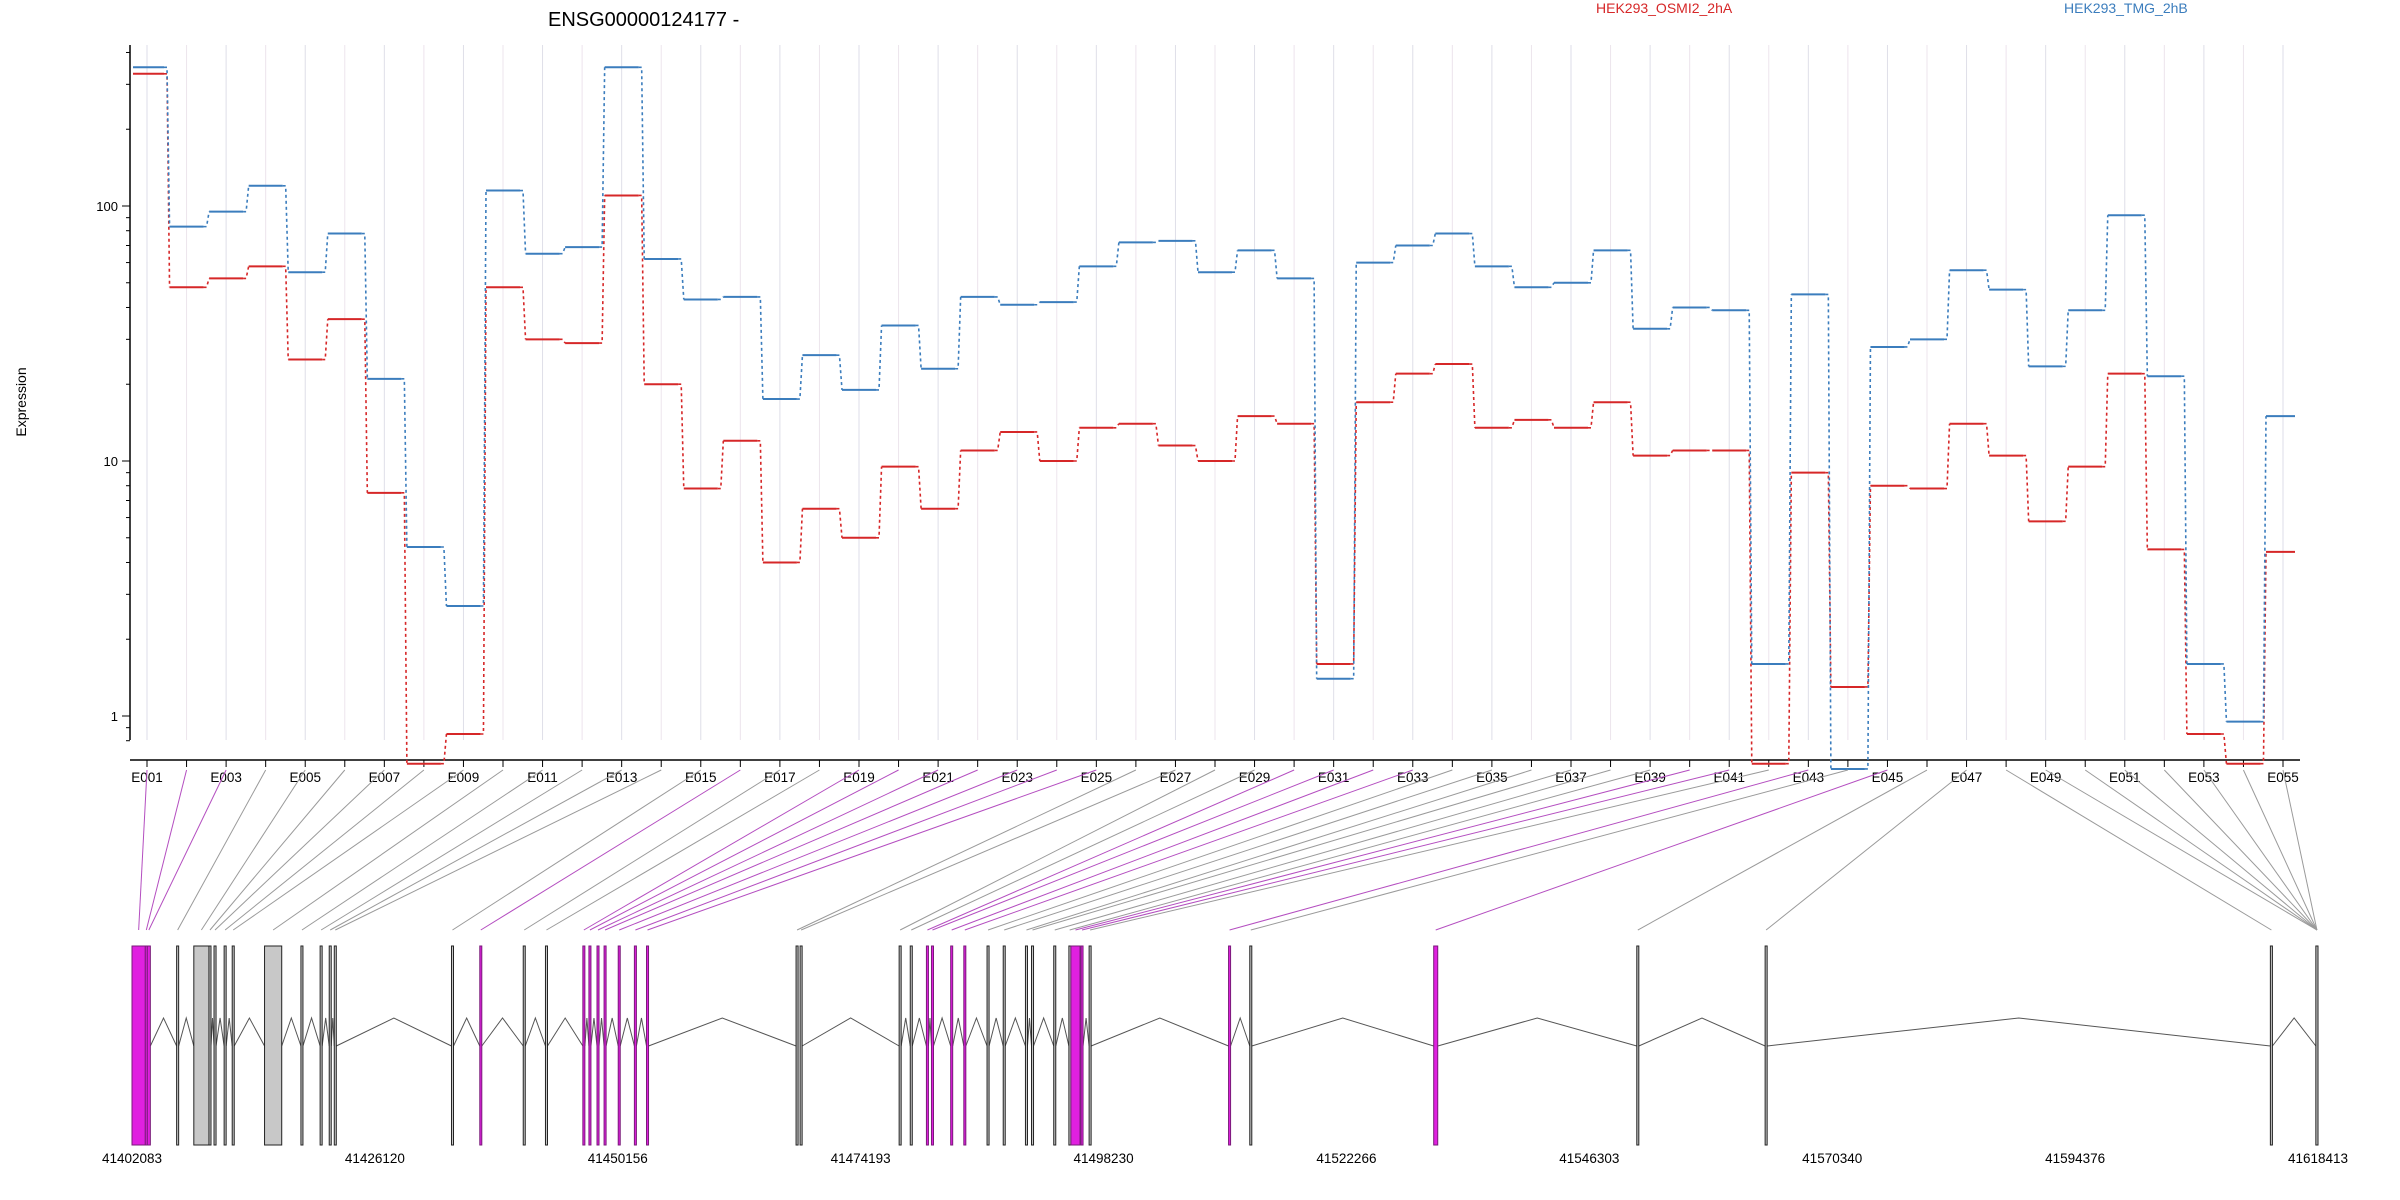 The image size is (2400, 1200). I want to click on genomic-tick-label: 41426120, so click(375, 1158).